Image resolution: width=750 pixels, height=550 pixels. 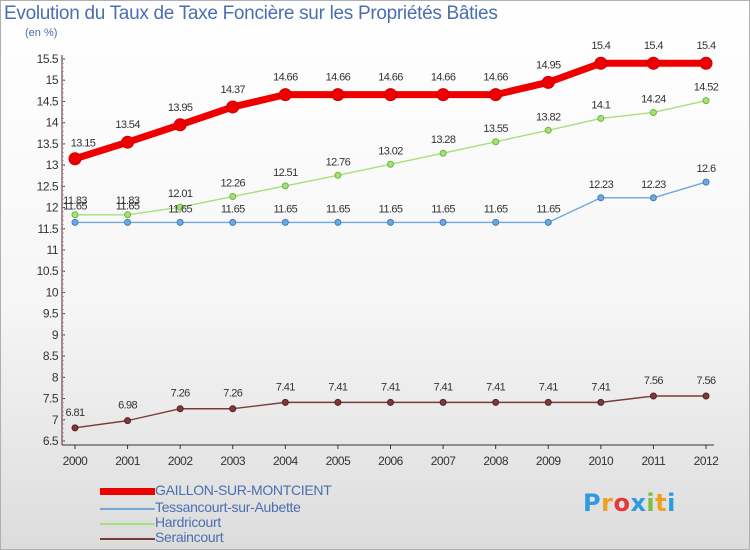 I want to click on y-tick-label: 7, so click(x=55, y=420).